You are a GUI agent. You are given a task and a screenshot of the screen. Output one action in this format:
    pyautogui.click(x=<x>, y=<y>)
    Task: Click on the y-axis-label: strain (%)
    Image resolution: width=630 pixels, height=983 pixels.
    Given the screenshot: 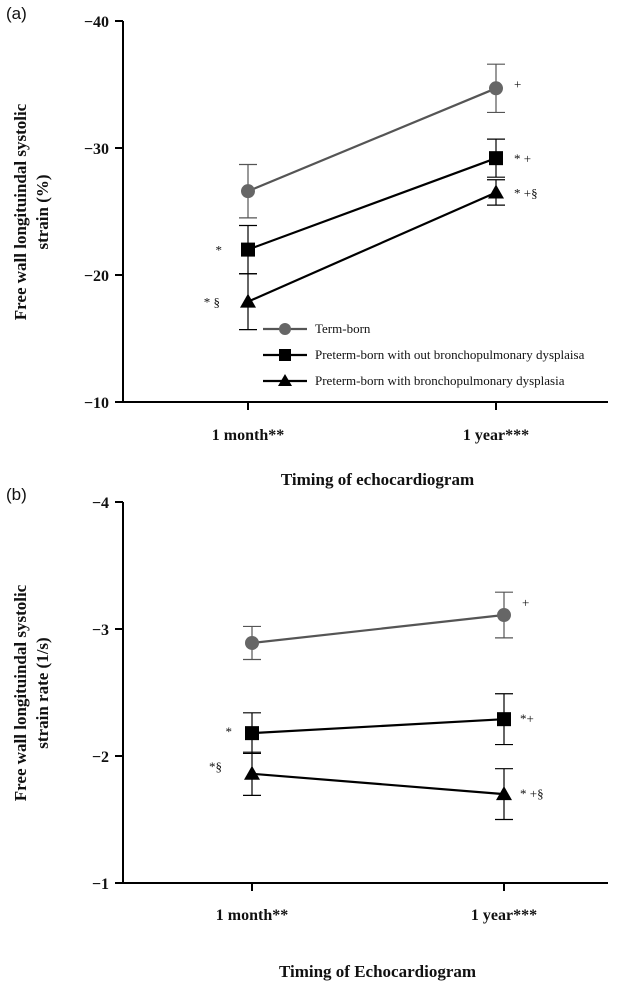 What is the action you would take?
    pyautogui.click(x=42, y=211)
    